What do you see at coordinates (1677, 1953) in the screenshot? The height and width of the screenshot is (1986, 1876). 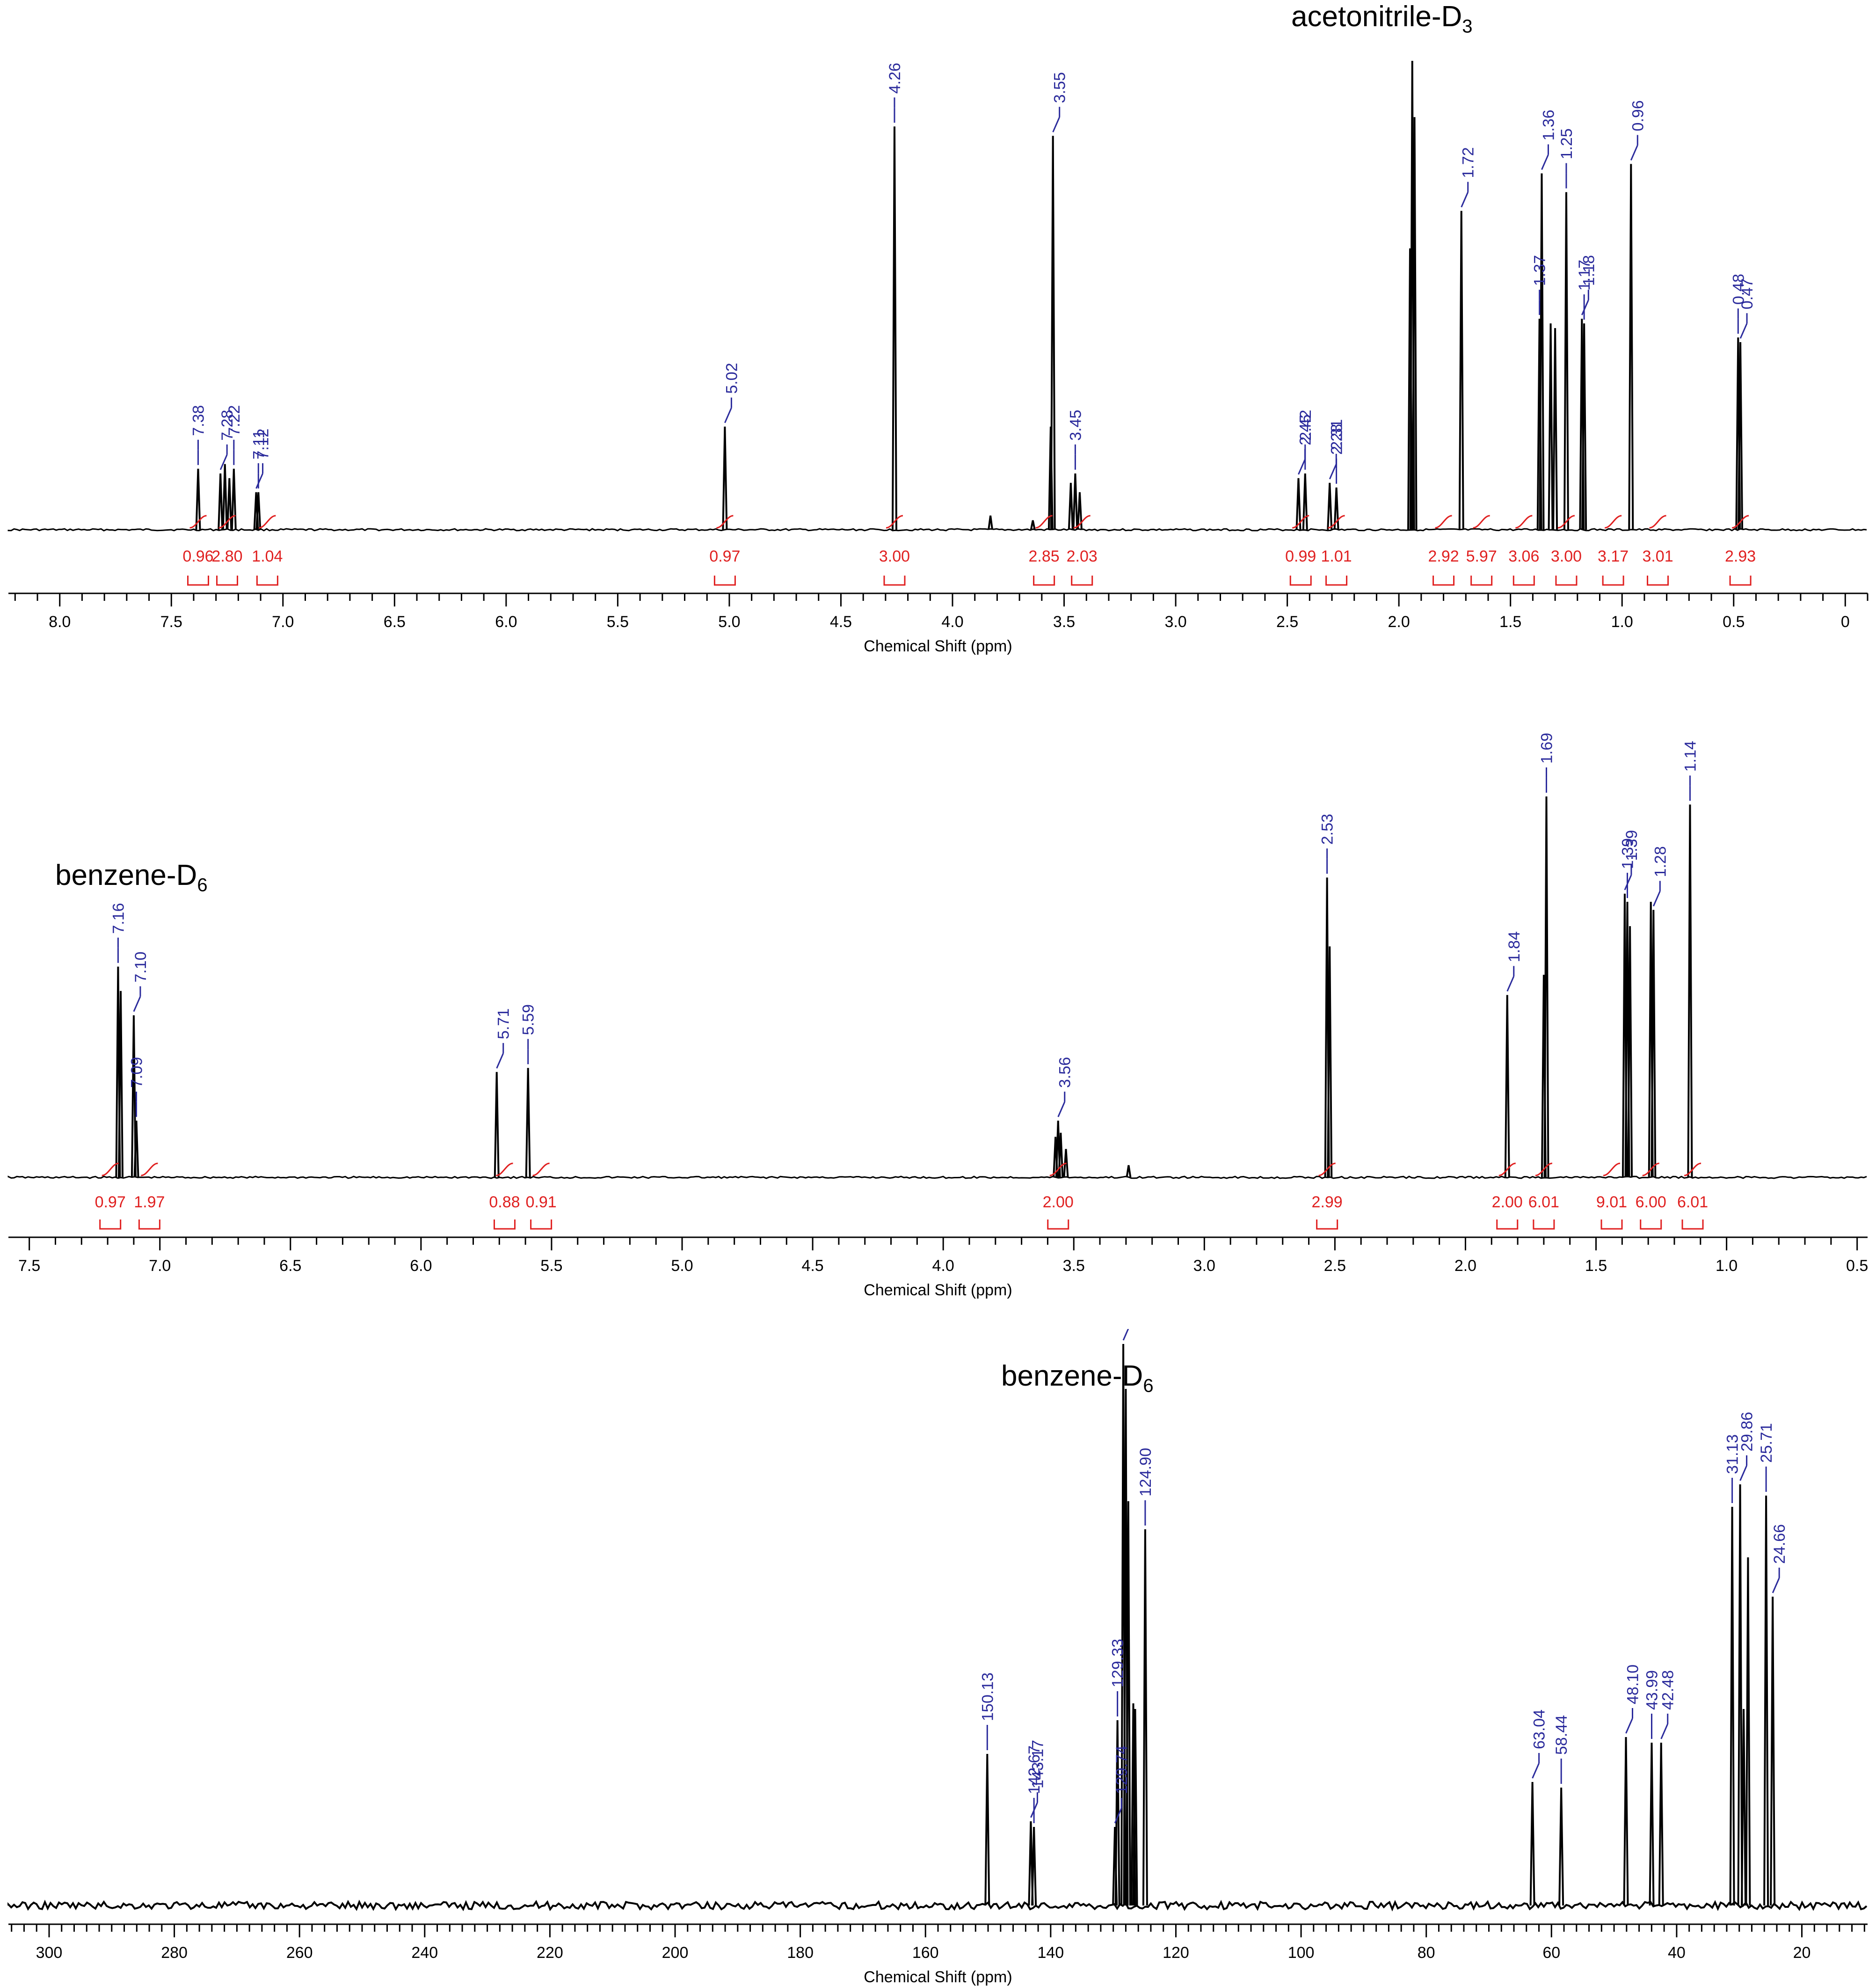 I see `x-tick-label: 40` at bounding box center [1677, 1953].